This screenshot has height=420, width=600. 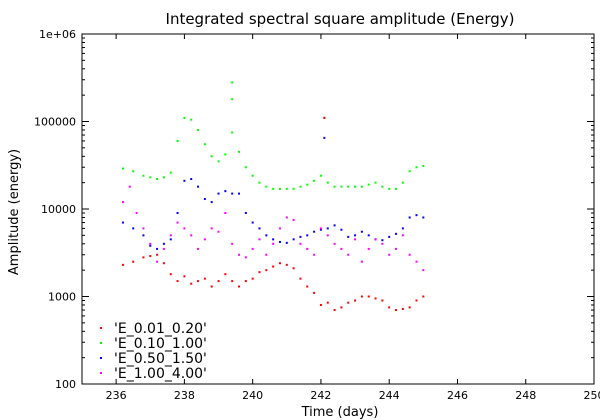 I want to click on y-tick-label: 10000, so click(x=58, y=209).